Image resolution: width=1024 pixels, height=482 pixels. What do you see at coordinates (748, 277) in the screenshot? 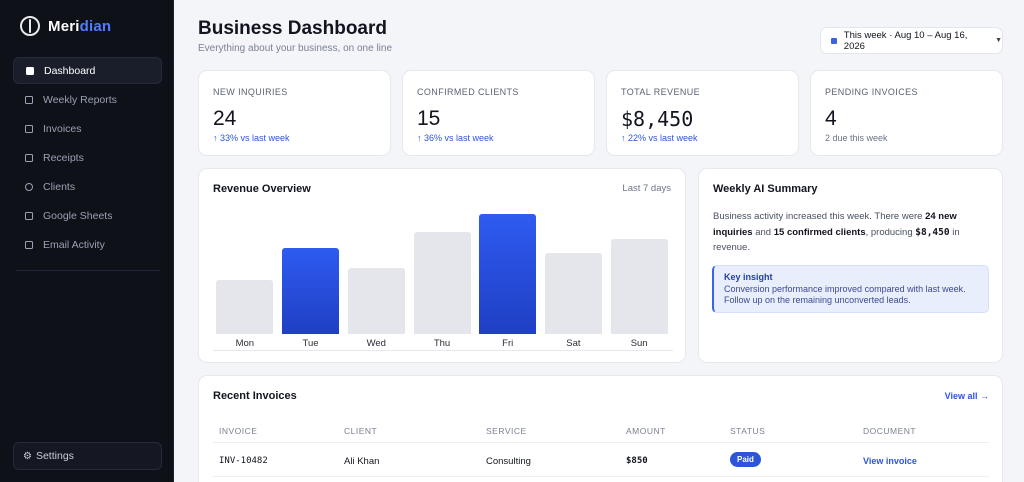
I see `insight-title: Key insight` at bounding box center [748, 277].